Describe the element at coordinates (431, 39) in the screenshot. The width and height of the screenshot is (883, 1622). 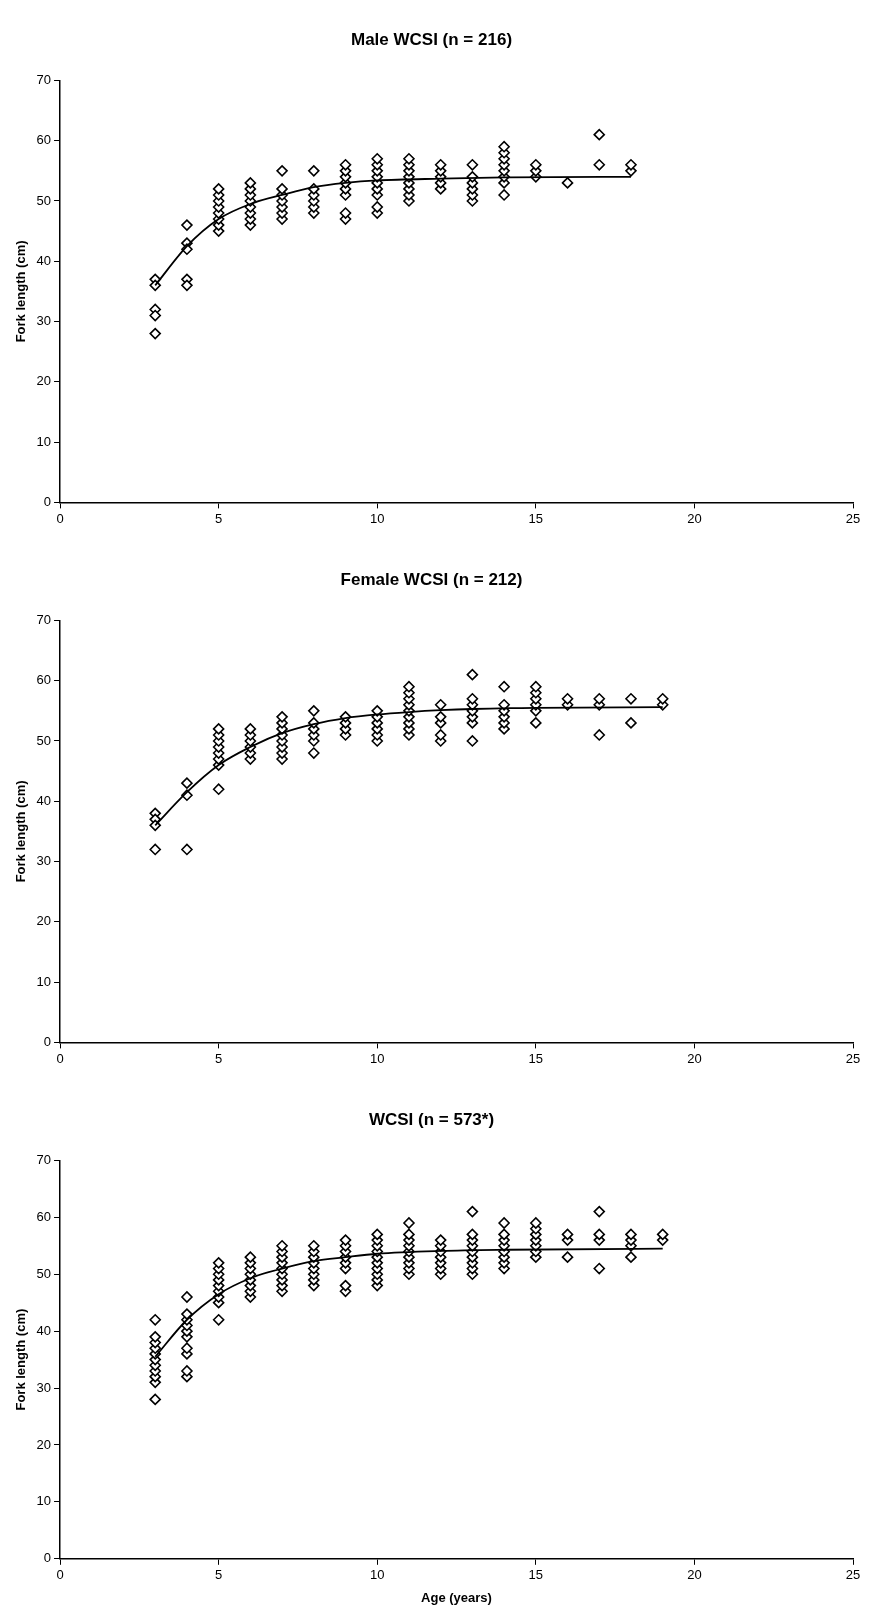
I see `chart-title: Male WCSI (n = 216)` at that location.